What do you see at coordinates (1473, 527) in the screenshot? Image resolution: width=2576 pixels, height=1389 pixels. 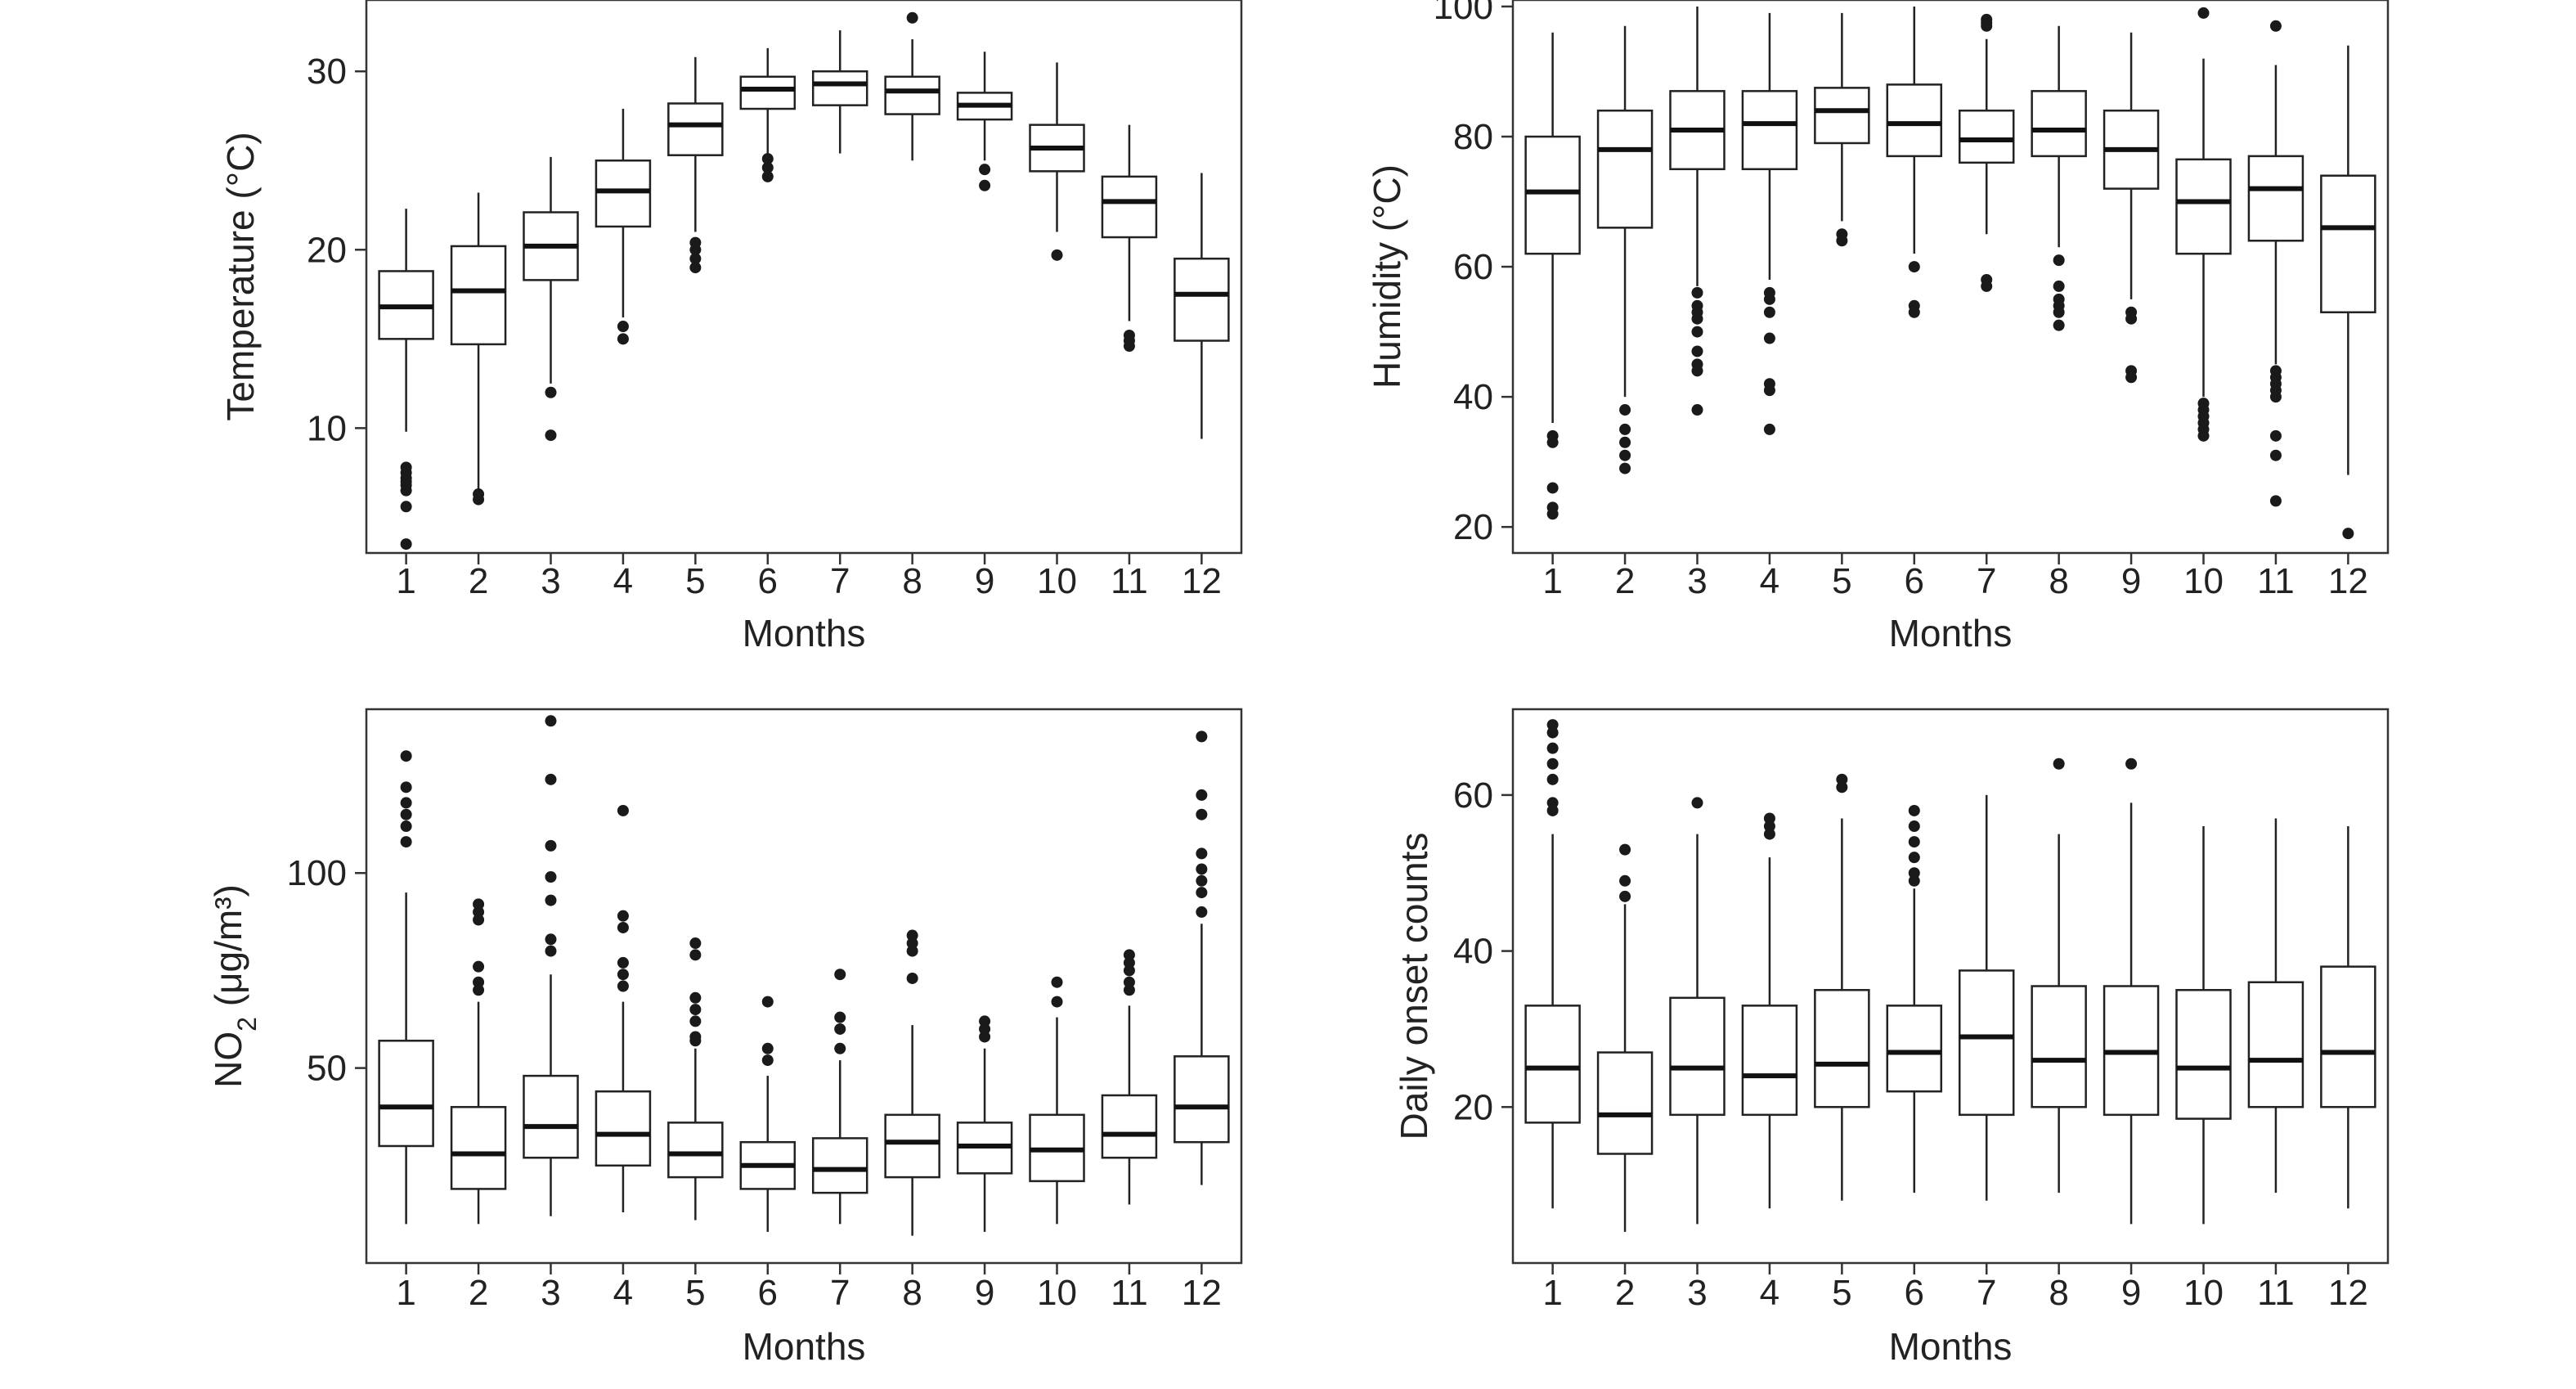 I see `y-tick-label: 20` at bounding box center [1473, 527].